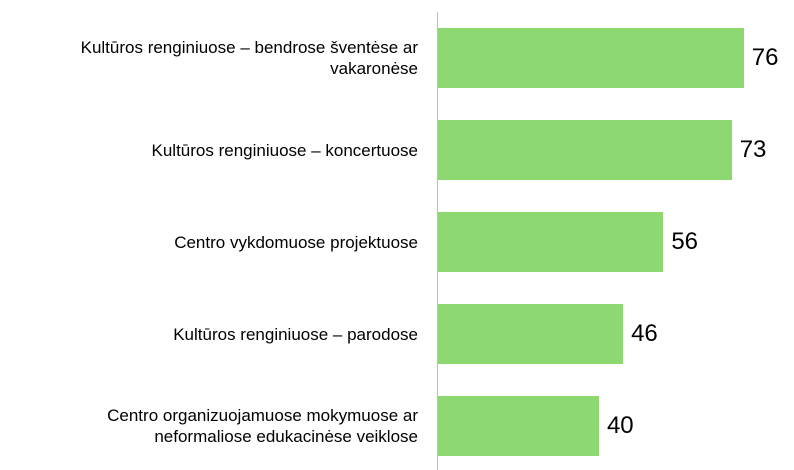  I want to click on category-label: Centro vykdomuose projektuose, so click(296, 242).